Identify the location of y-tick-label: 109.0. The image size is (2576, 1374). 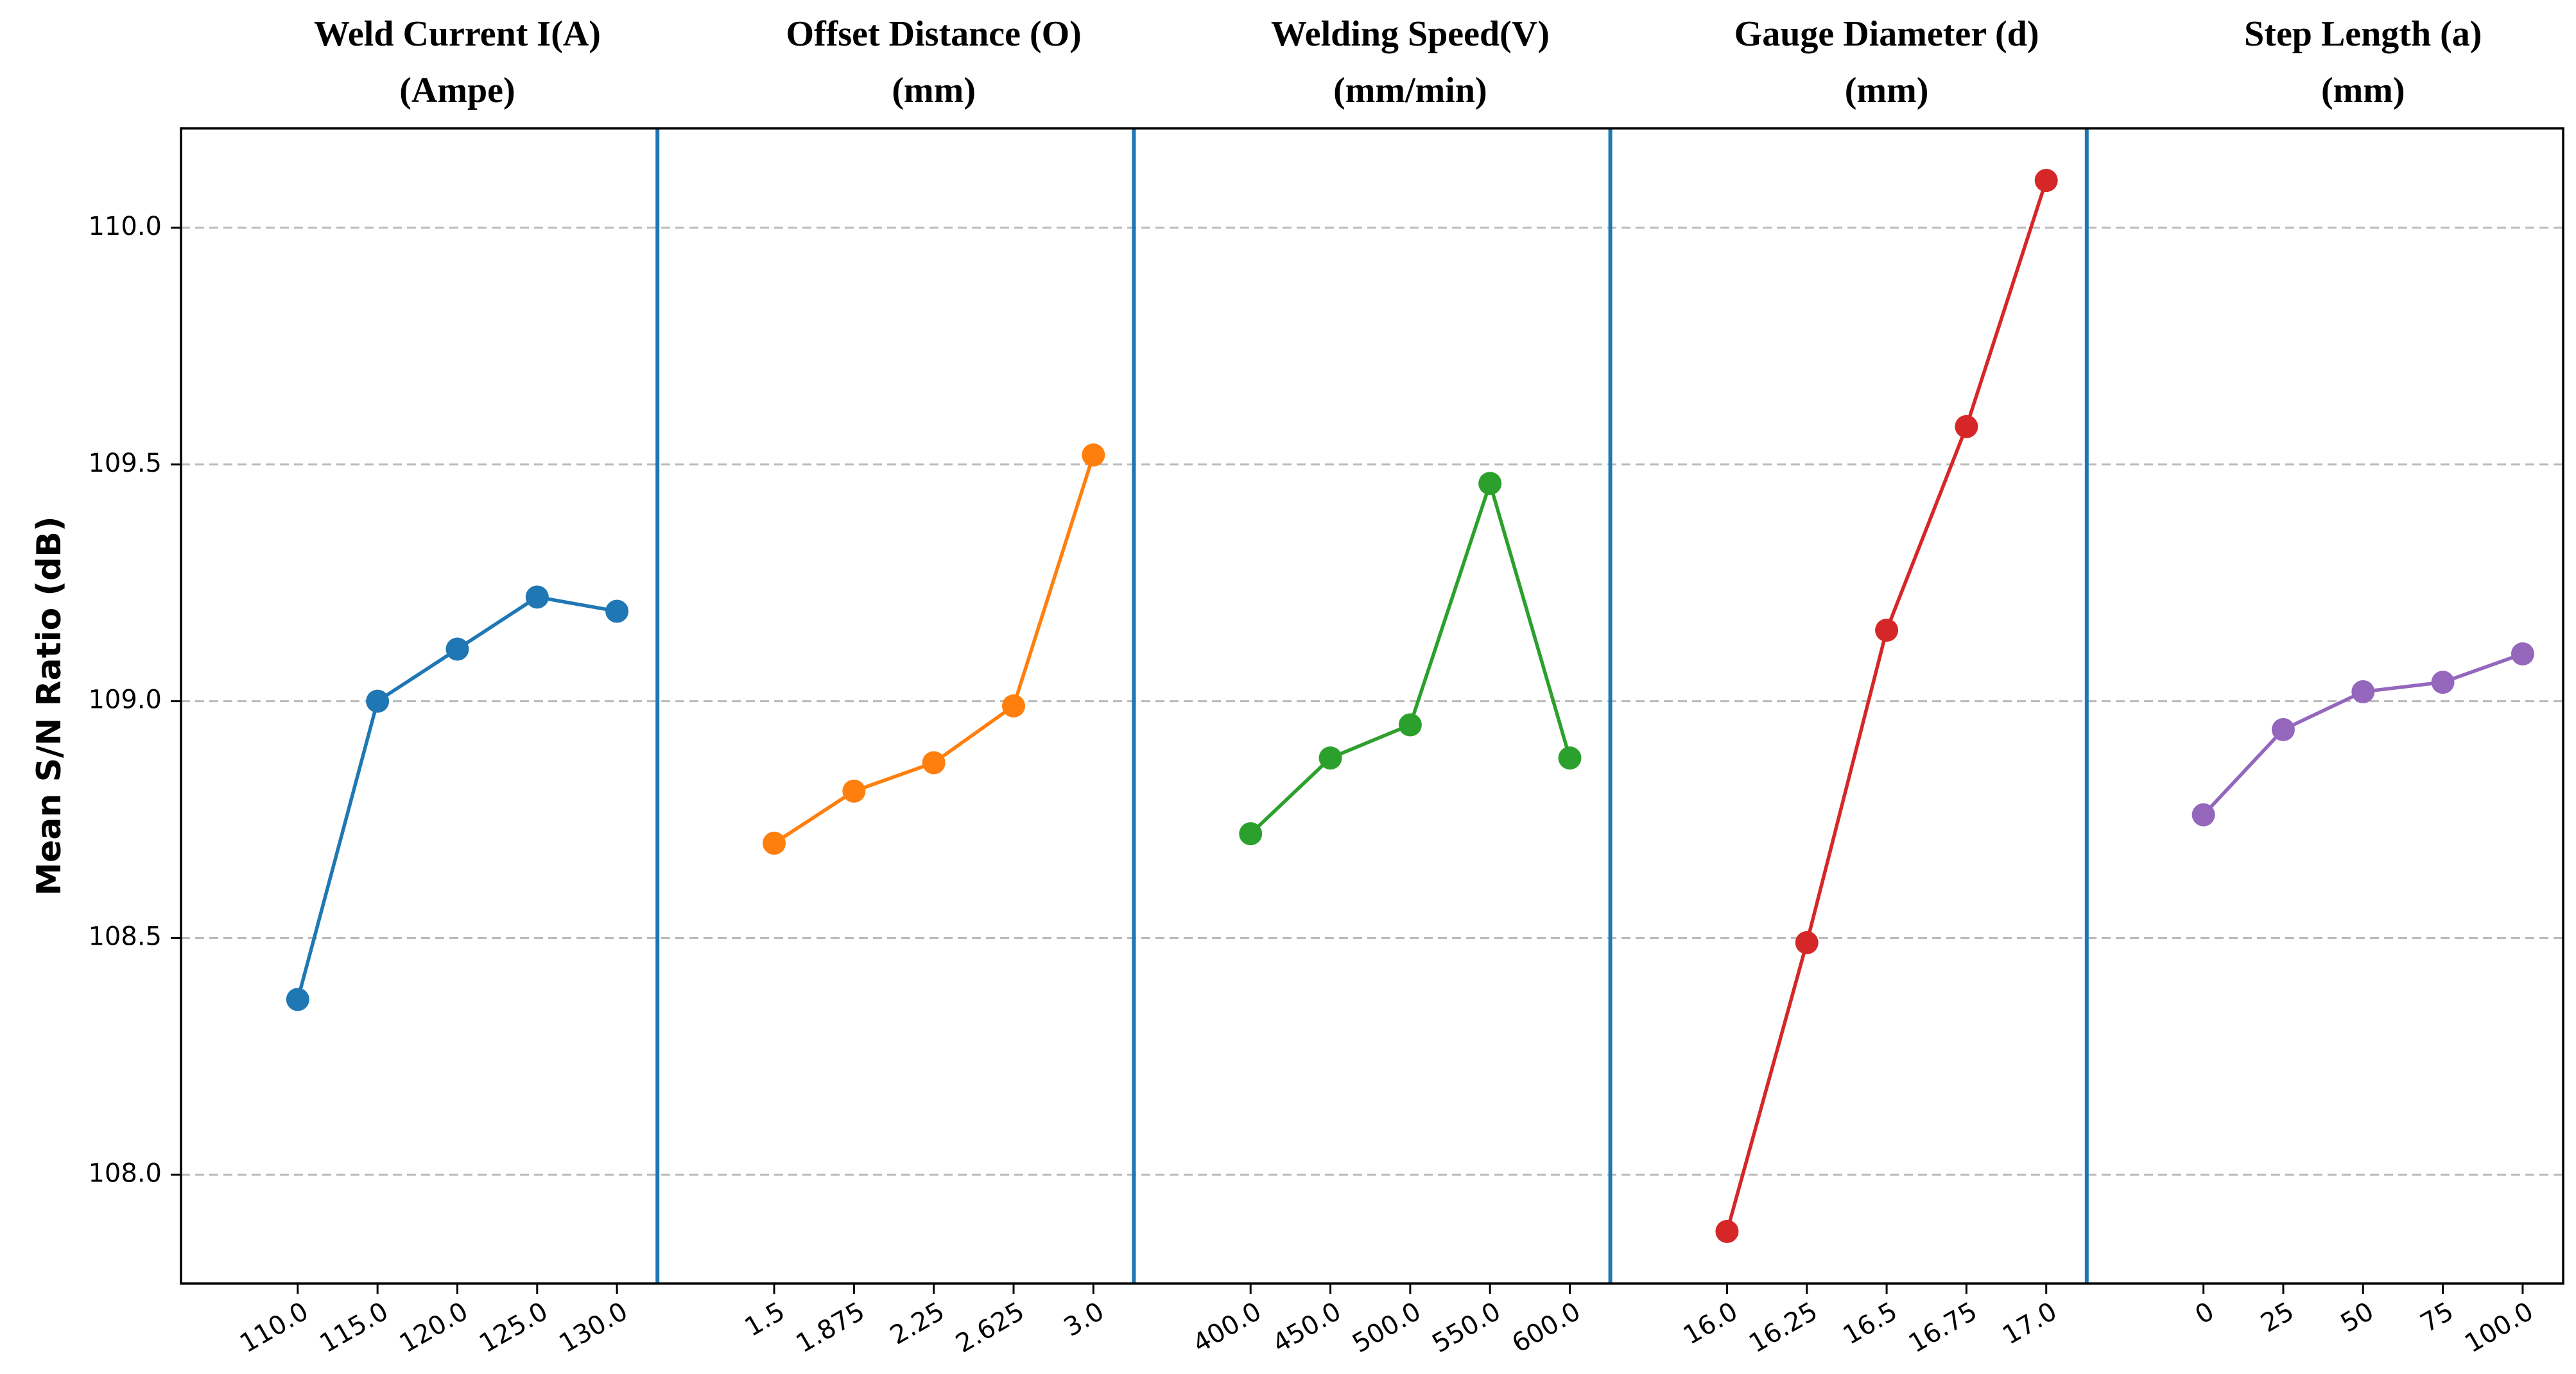
(125, 700).